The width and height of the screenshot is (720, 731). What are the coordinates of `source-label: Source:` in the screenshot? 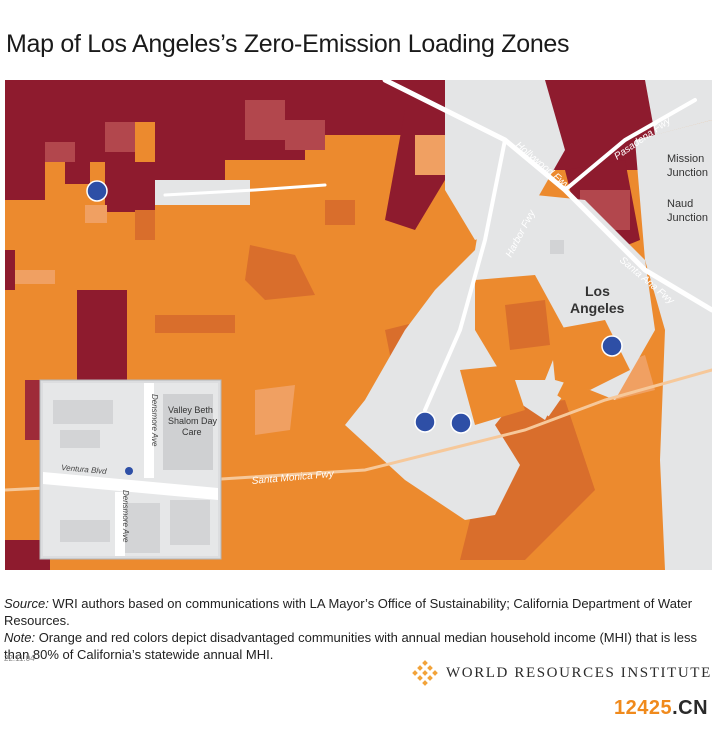 It's located at (26, 603).